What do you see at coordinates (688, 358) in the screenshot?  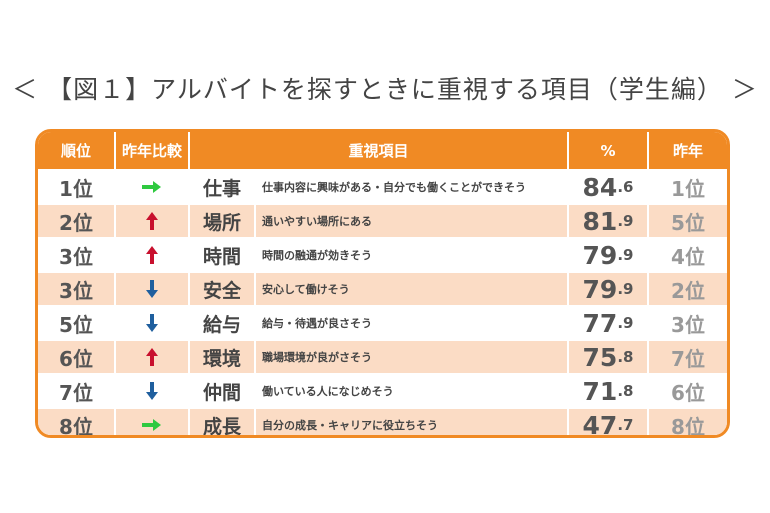 I see `last-year-cell: 7位` at bounding box center [688, 358].